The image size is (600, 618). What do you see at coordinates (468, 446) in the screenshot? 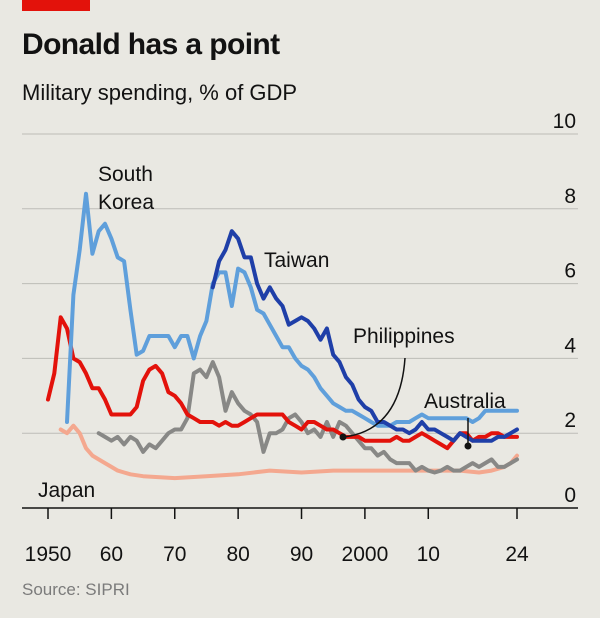
I see `australia-leader-dot` at bounding box center [468, 446].